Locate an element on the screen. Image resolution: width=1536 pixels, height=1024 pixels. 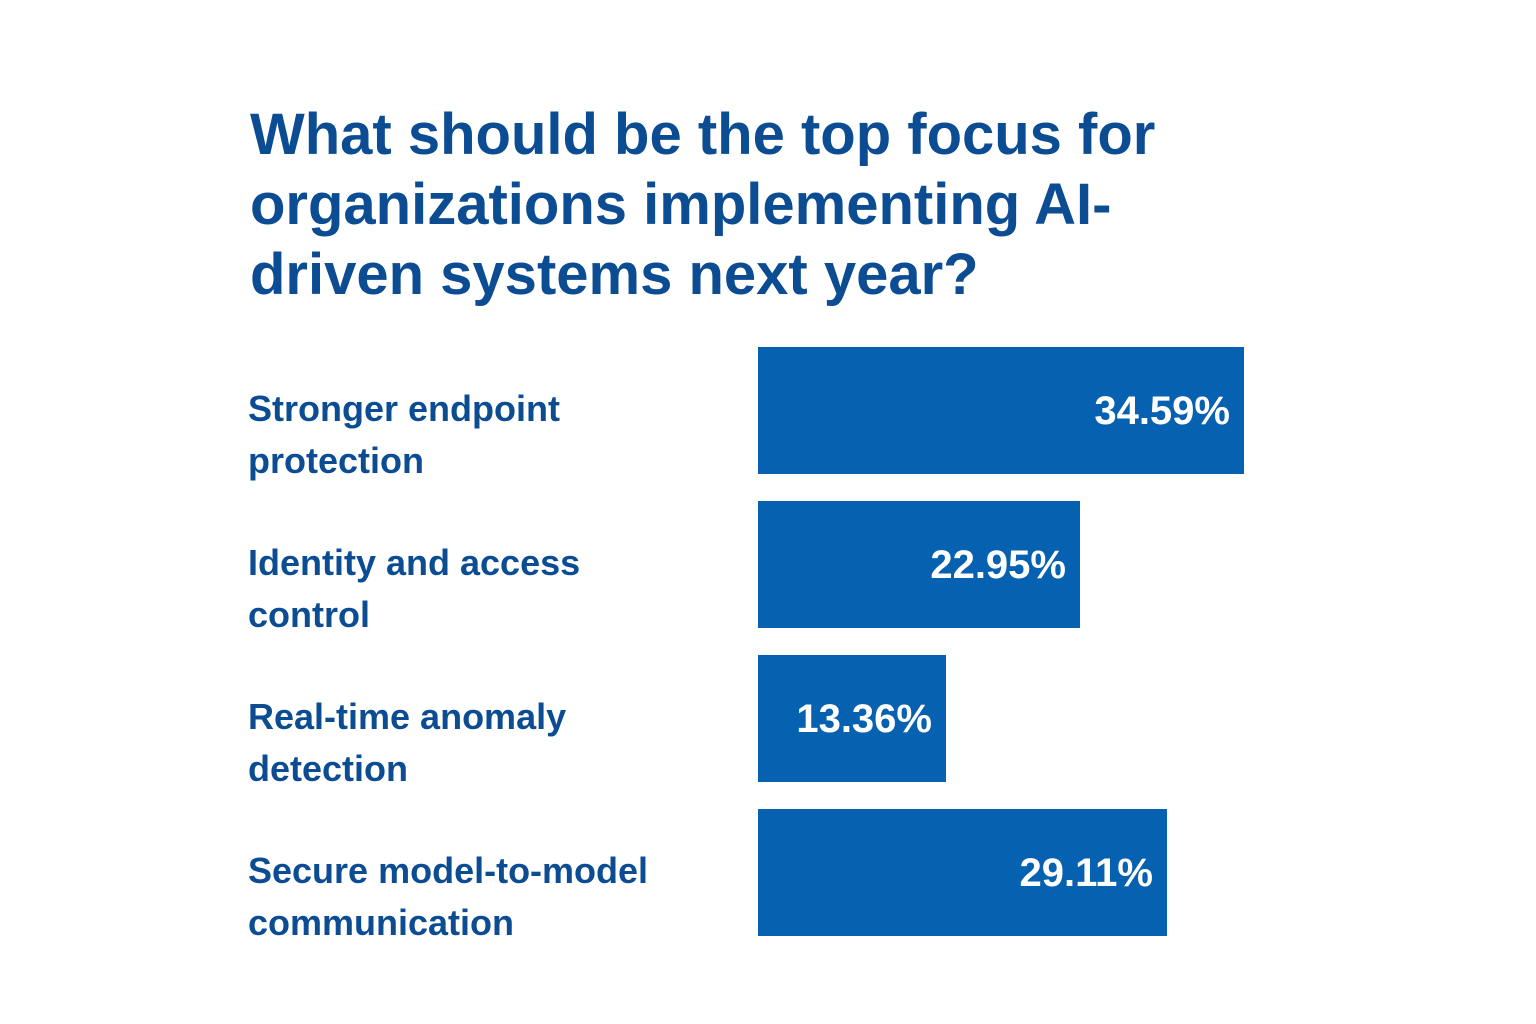
bar-value-label: 29.11% is located at coordinates (1086, 872).